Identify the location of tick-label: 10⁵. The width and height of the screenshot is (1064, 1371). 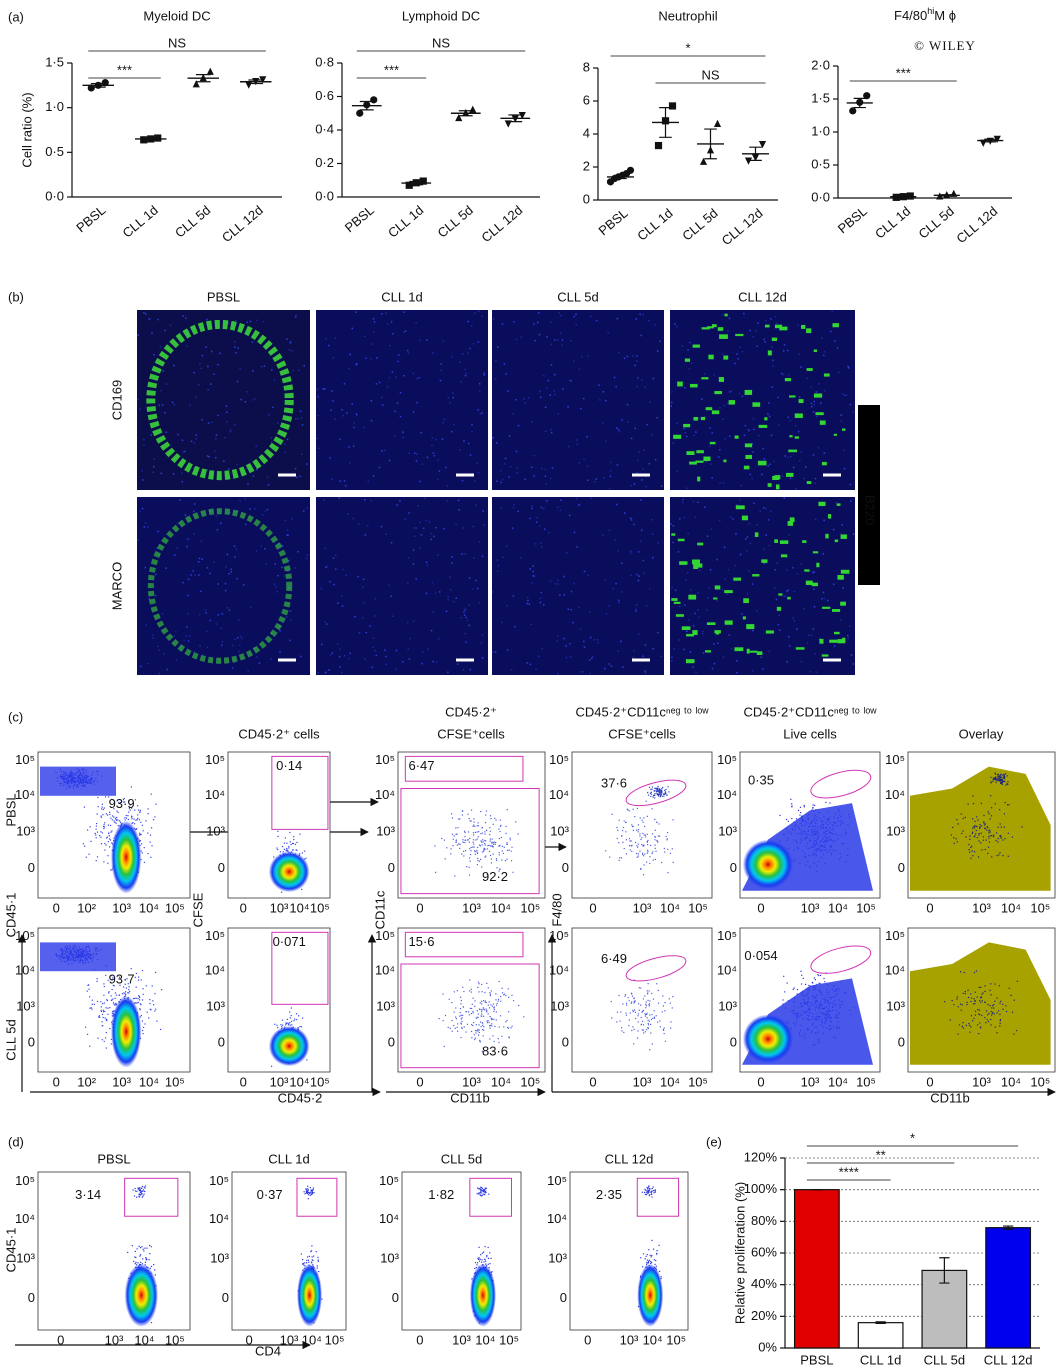
(385, 935).